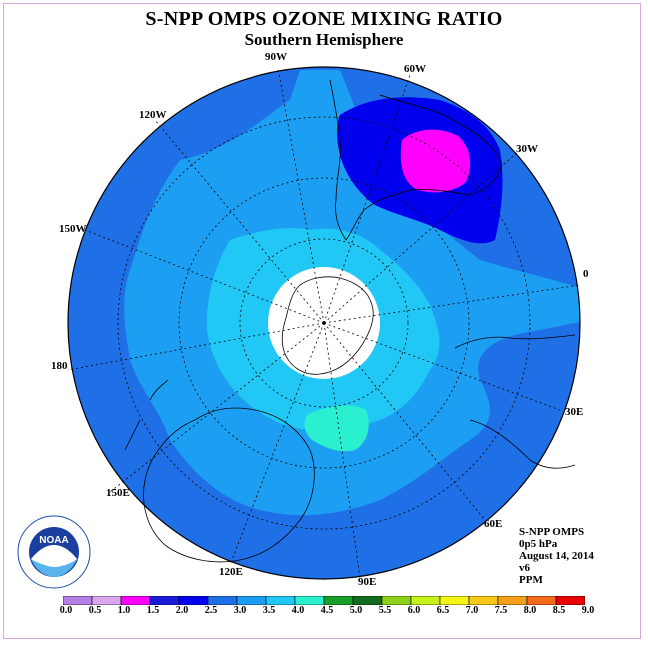 This screenshot has width=648, height=648. I want to click on info-instrument: S-NPP OMPS, so click(552, 532).